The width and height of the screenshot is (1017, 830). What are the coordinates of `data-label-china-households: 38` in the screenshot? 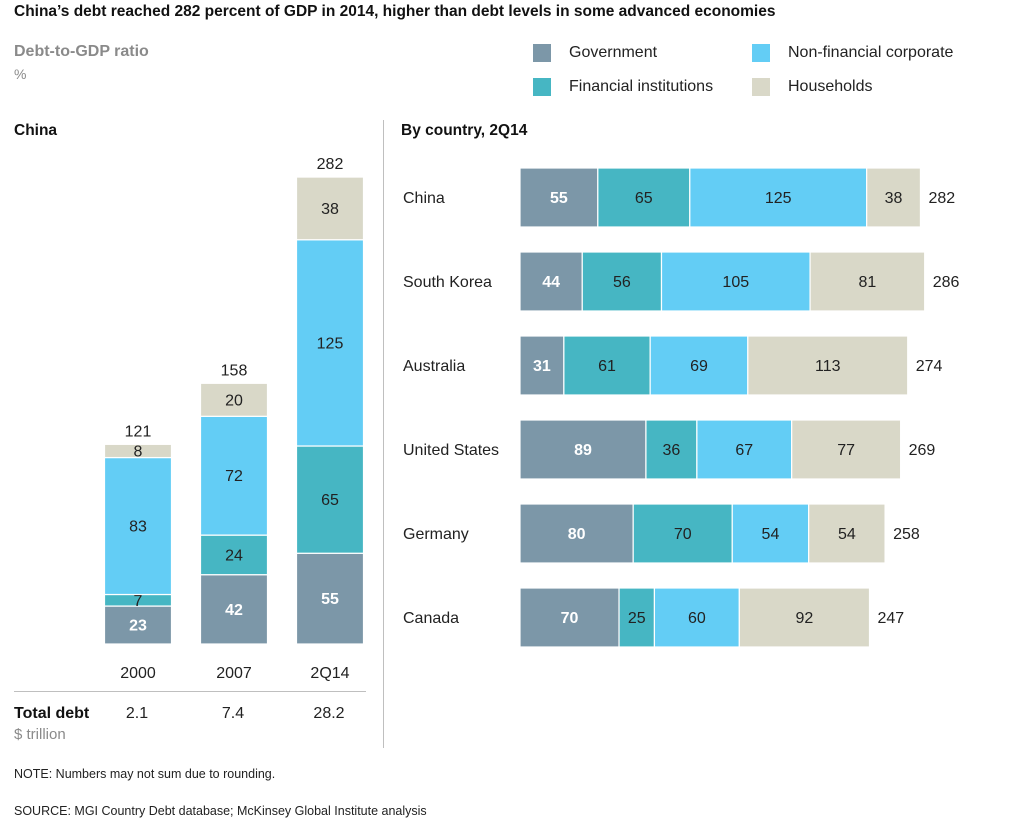 It's located at (894, 198).